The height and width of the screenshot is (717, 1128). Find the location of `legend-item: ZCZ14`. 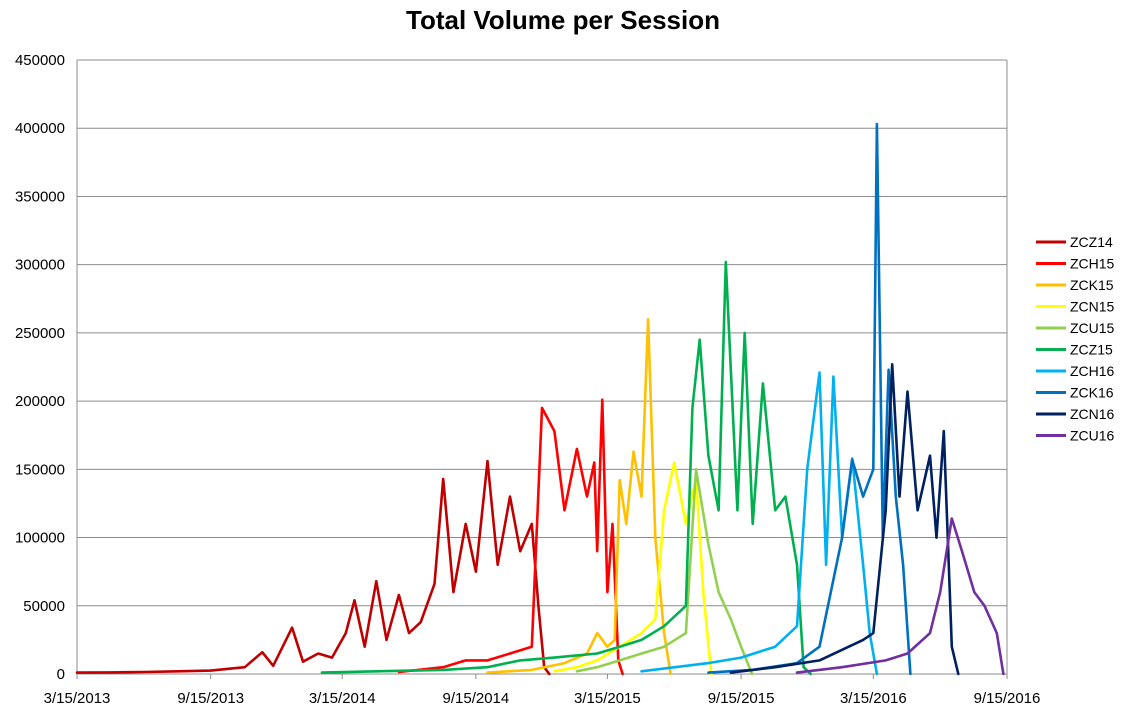

legend-item: ZCZ14 is located at coordinates (1074, 242).